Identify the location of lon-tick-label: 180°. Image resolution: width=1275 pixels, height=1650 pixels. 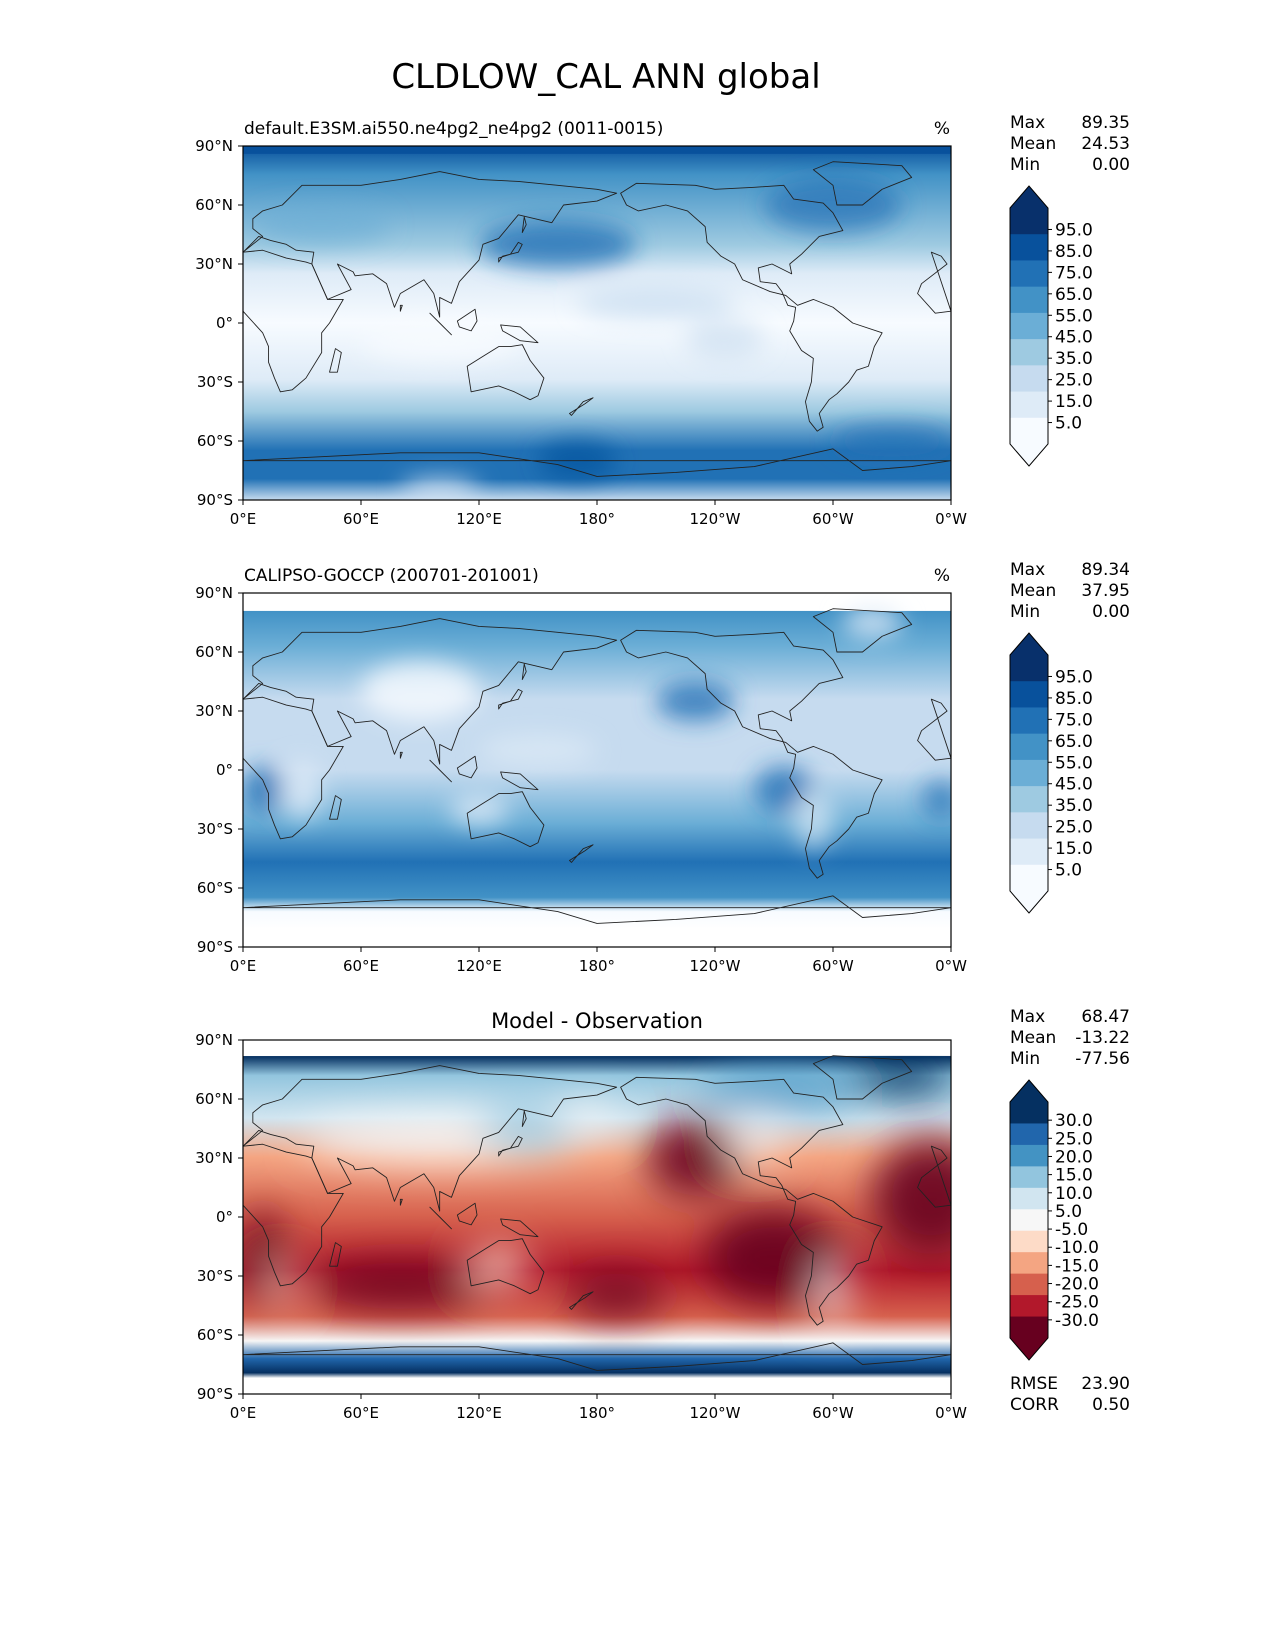
(597, 519).